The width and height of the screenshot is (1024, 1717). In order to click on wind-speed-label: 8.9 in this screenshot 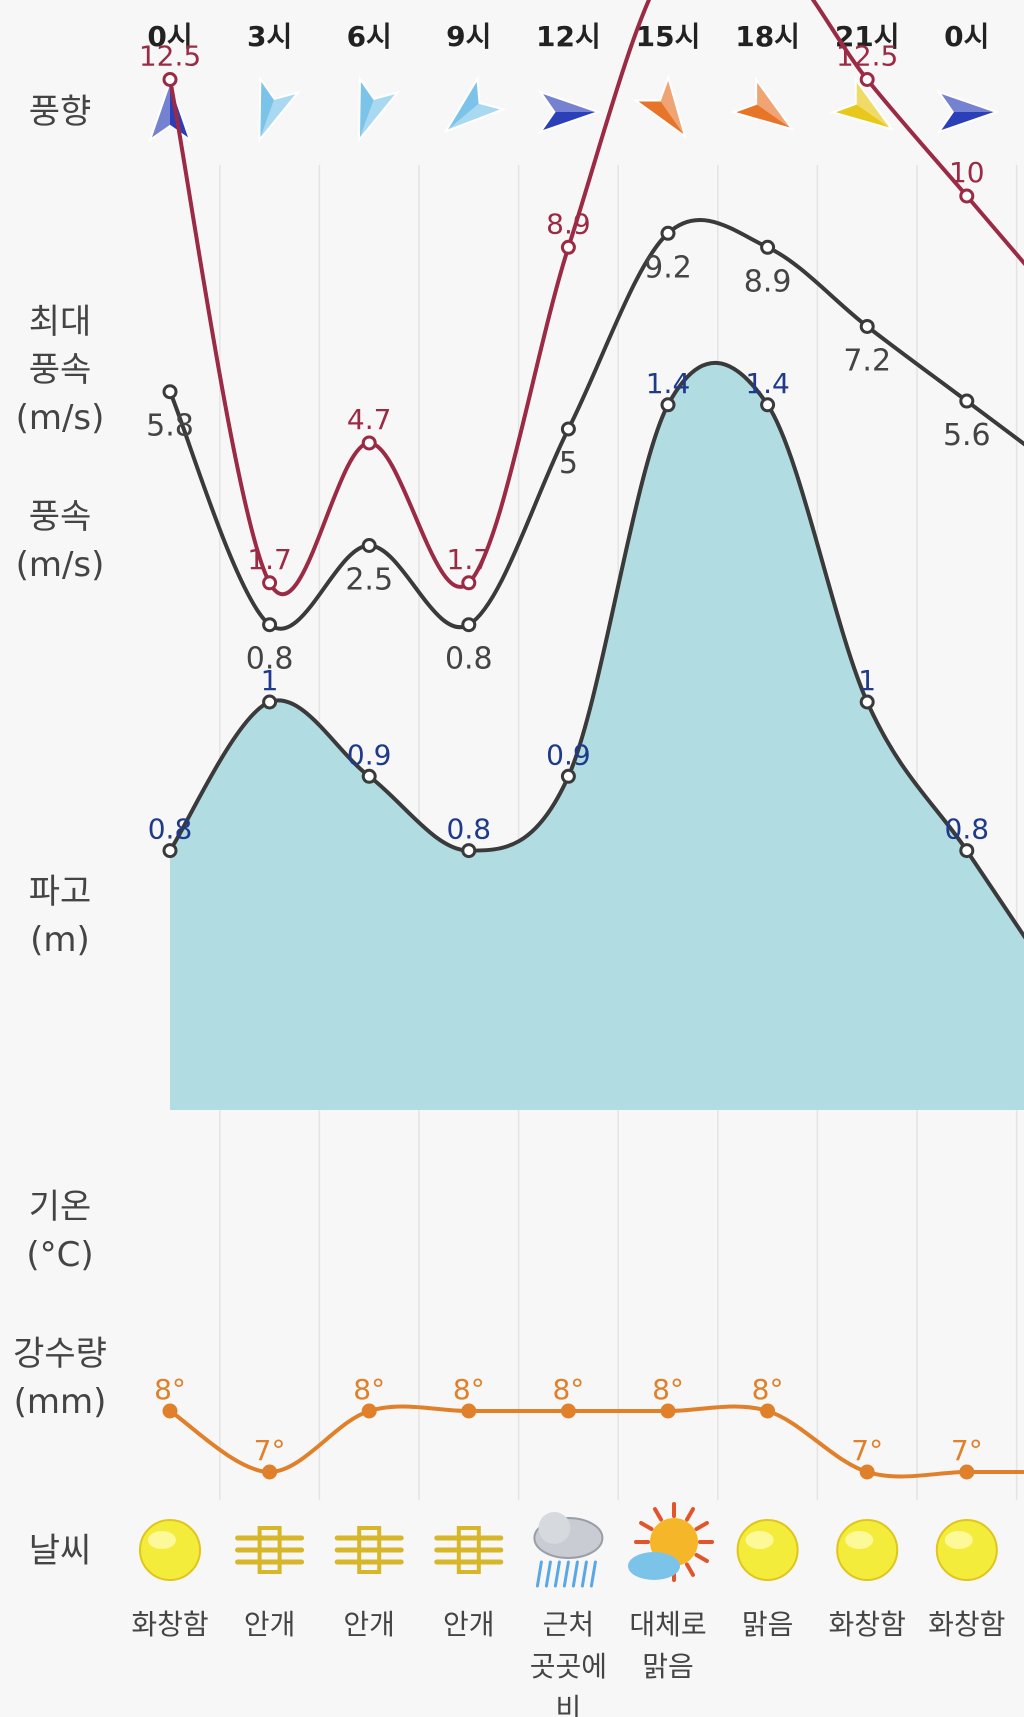, I will do `click(768, 281)`.